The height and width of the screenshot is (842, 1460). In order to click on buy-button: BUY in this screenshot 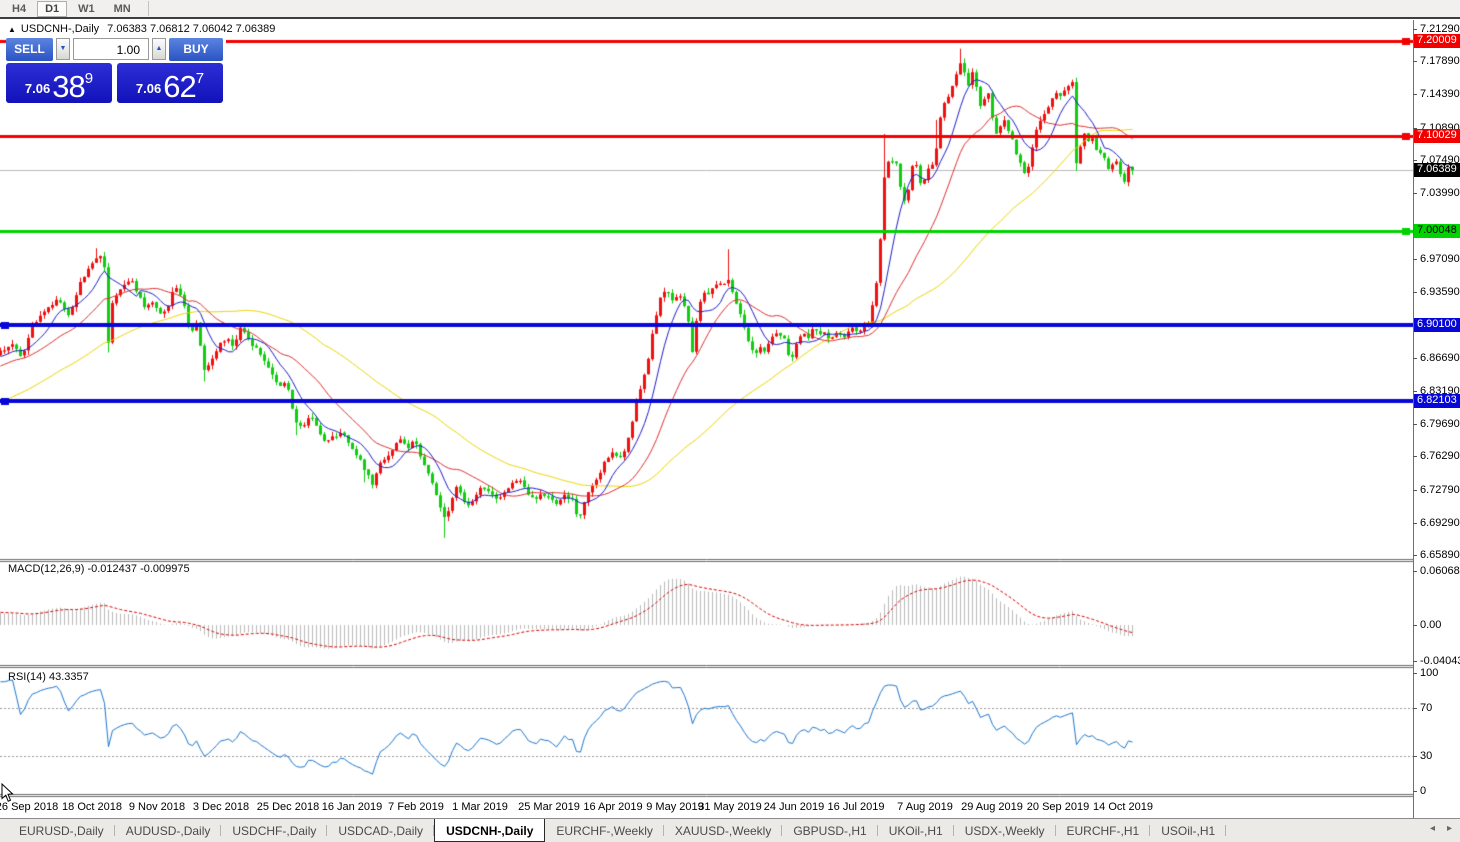, I will do `click(196, 49)`.